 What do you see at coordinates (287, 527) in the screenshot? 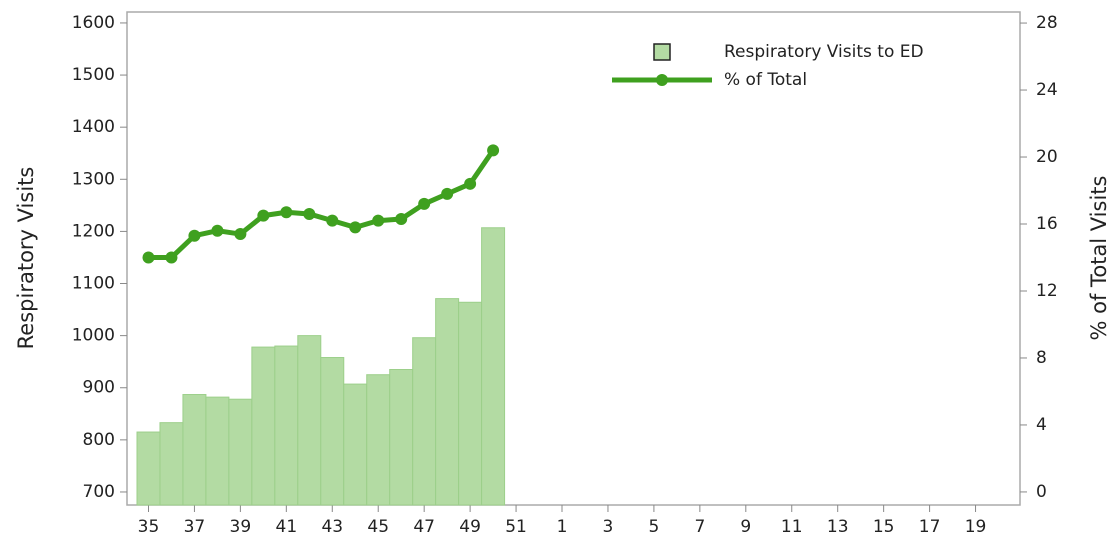
I see `x-tick-label: 41` at bounding box center [287, 527].